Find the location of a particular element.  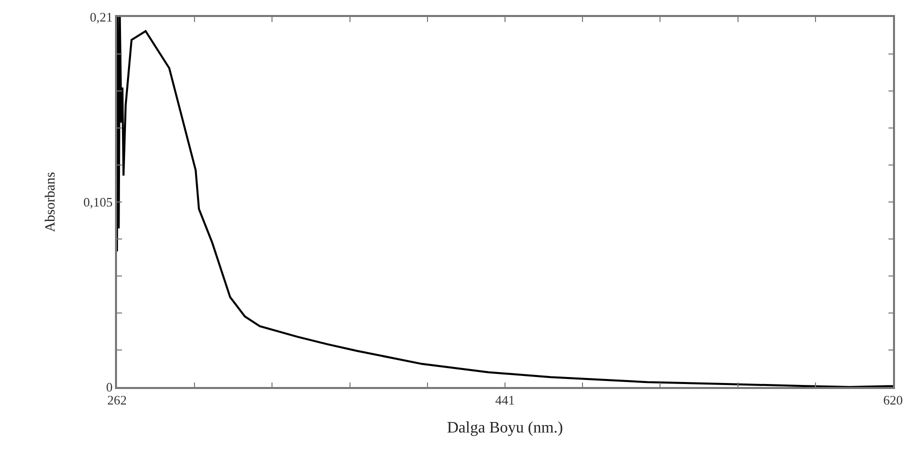

x-tick-label: 441 is located at coordinates (505, 400).